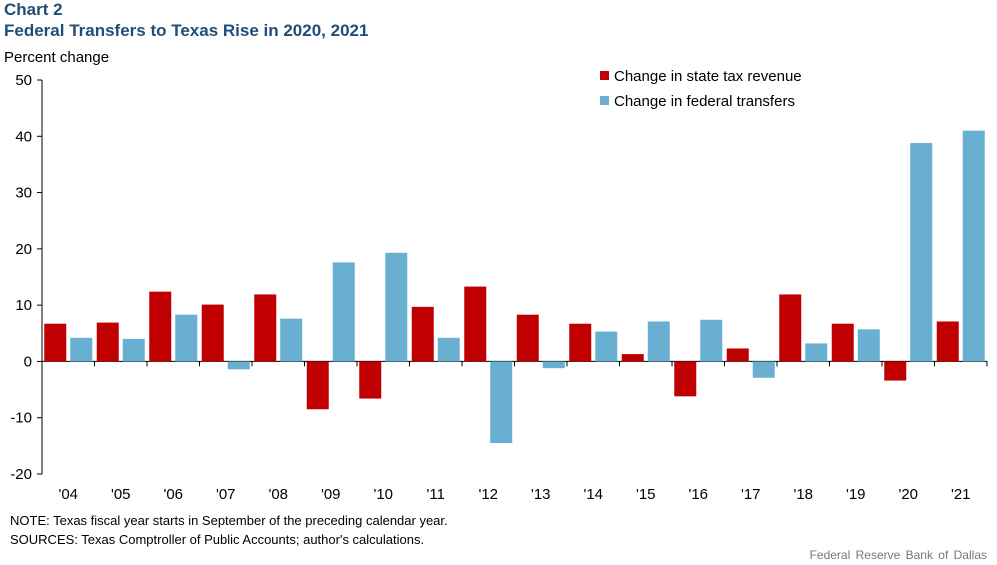 The image size is (997, 565). What do you see at coordinates (704, 101) in the screenshot?
I see `legend-label-federal: Change in federal transfers` at bounding box center [704, 101].